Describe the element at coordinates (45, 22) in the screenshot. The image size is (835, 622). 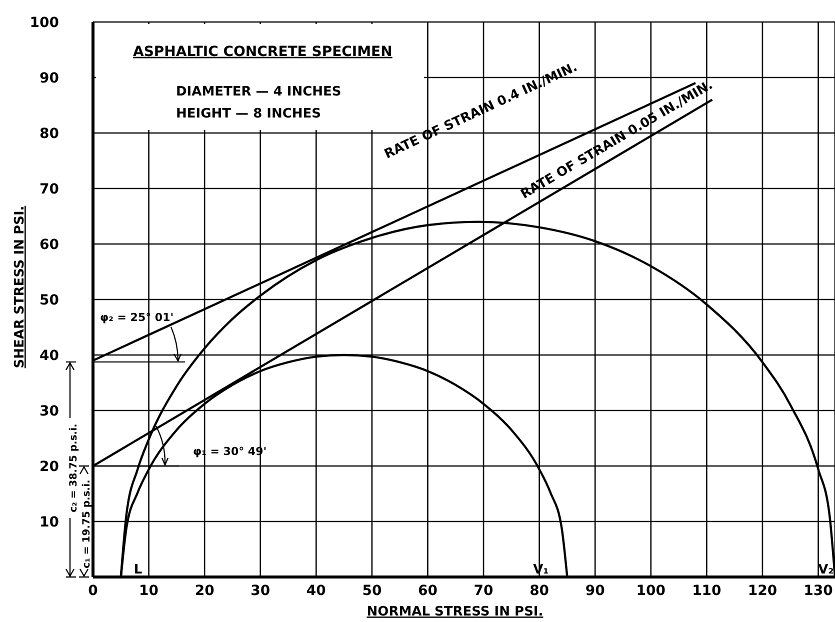
I see `y-tick-label: 100` at that location.